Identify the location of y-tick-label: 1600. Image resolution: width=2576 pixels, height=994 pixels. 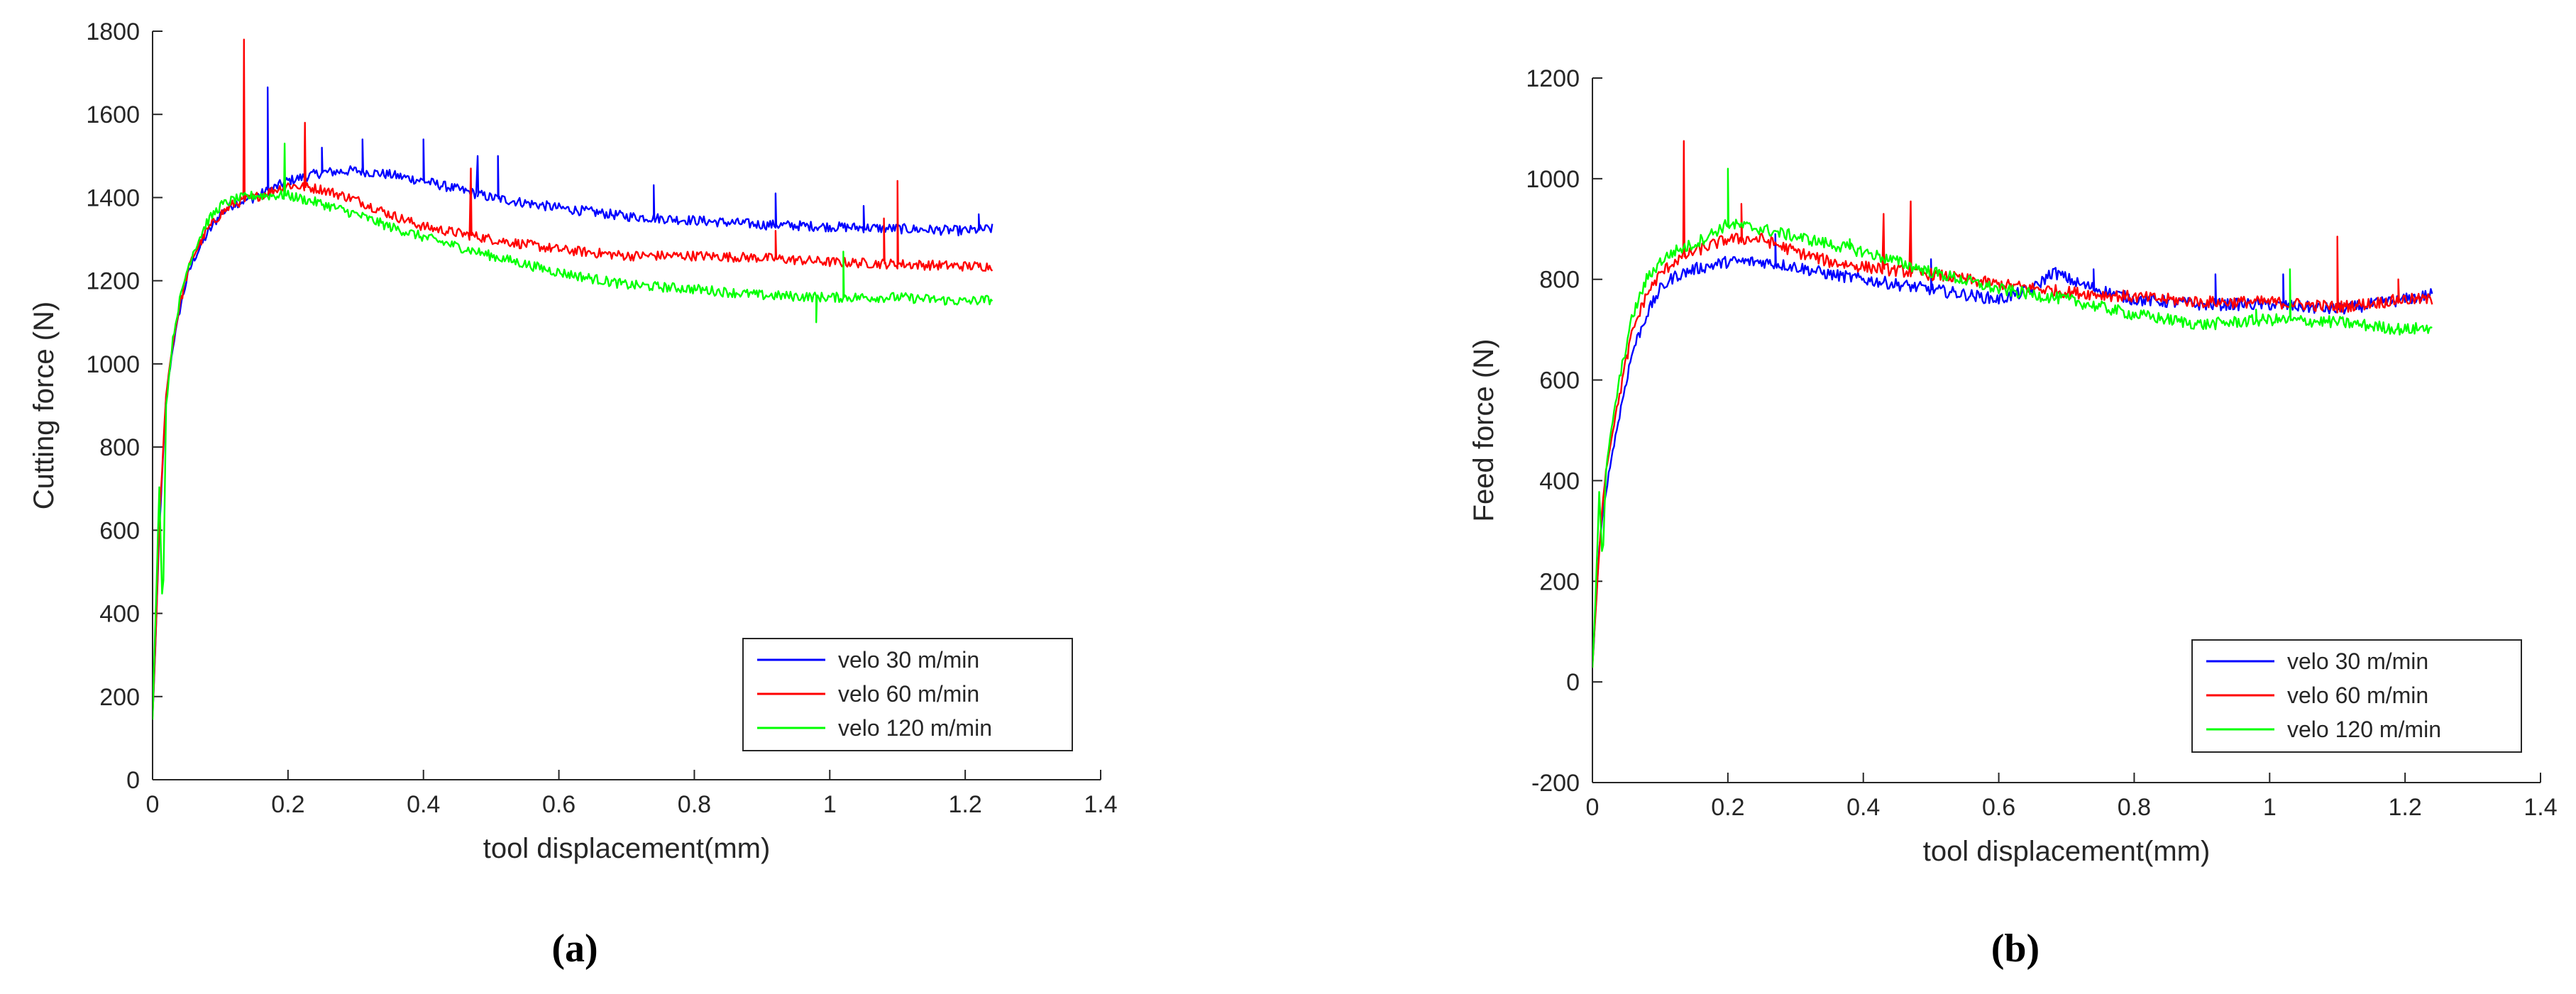
(113, 114).